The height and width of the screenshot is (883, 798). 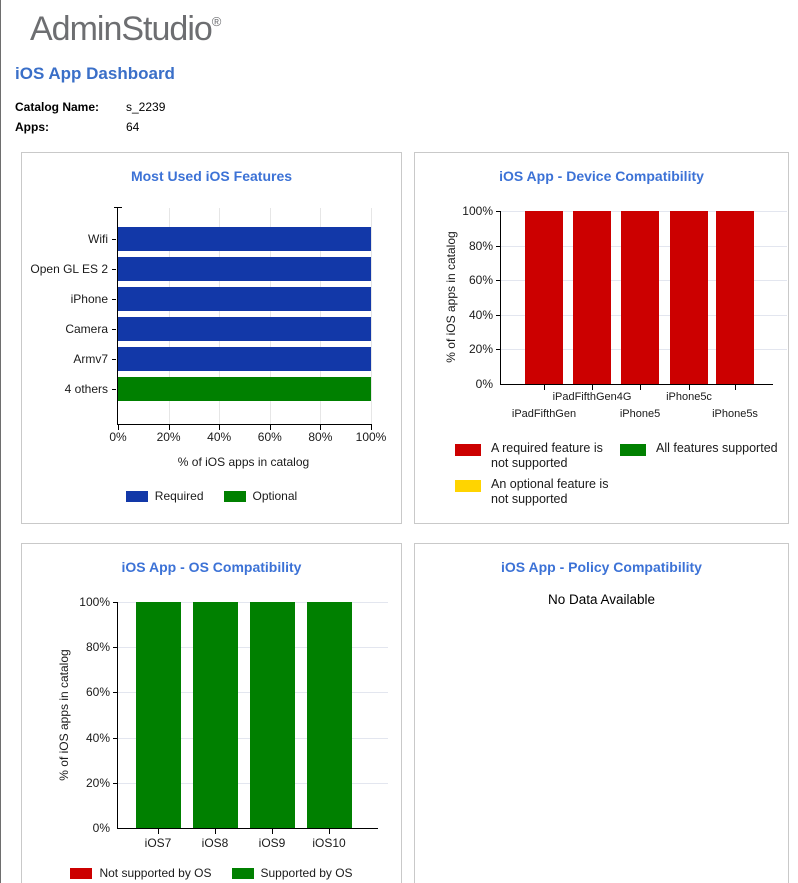 What do you see at coordinates (155, 873) in the screenshot?
I see `legend-label: Not supported by OS` at bounding box center [155, 873].